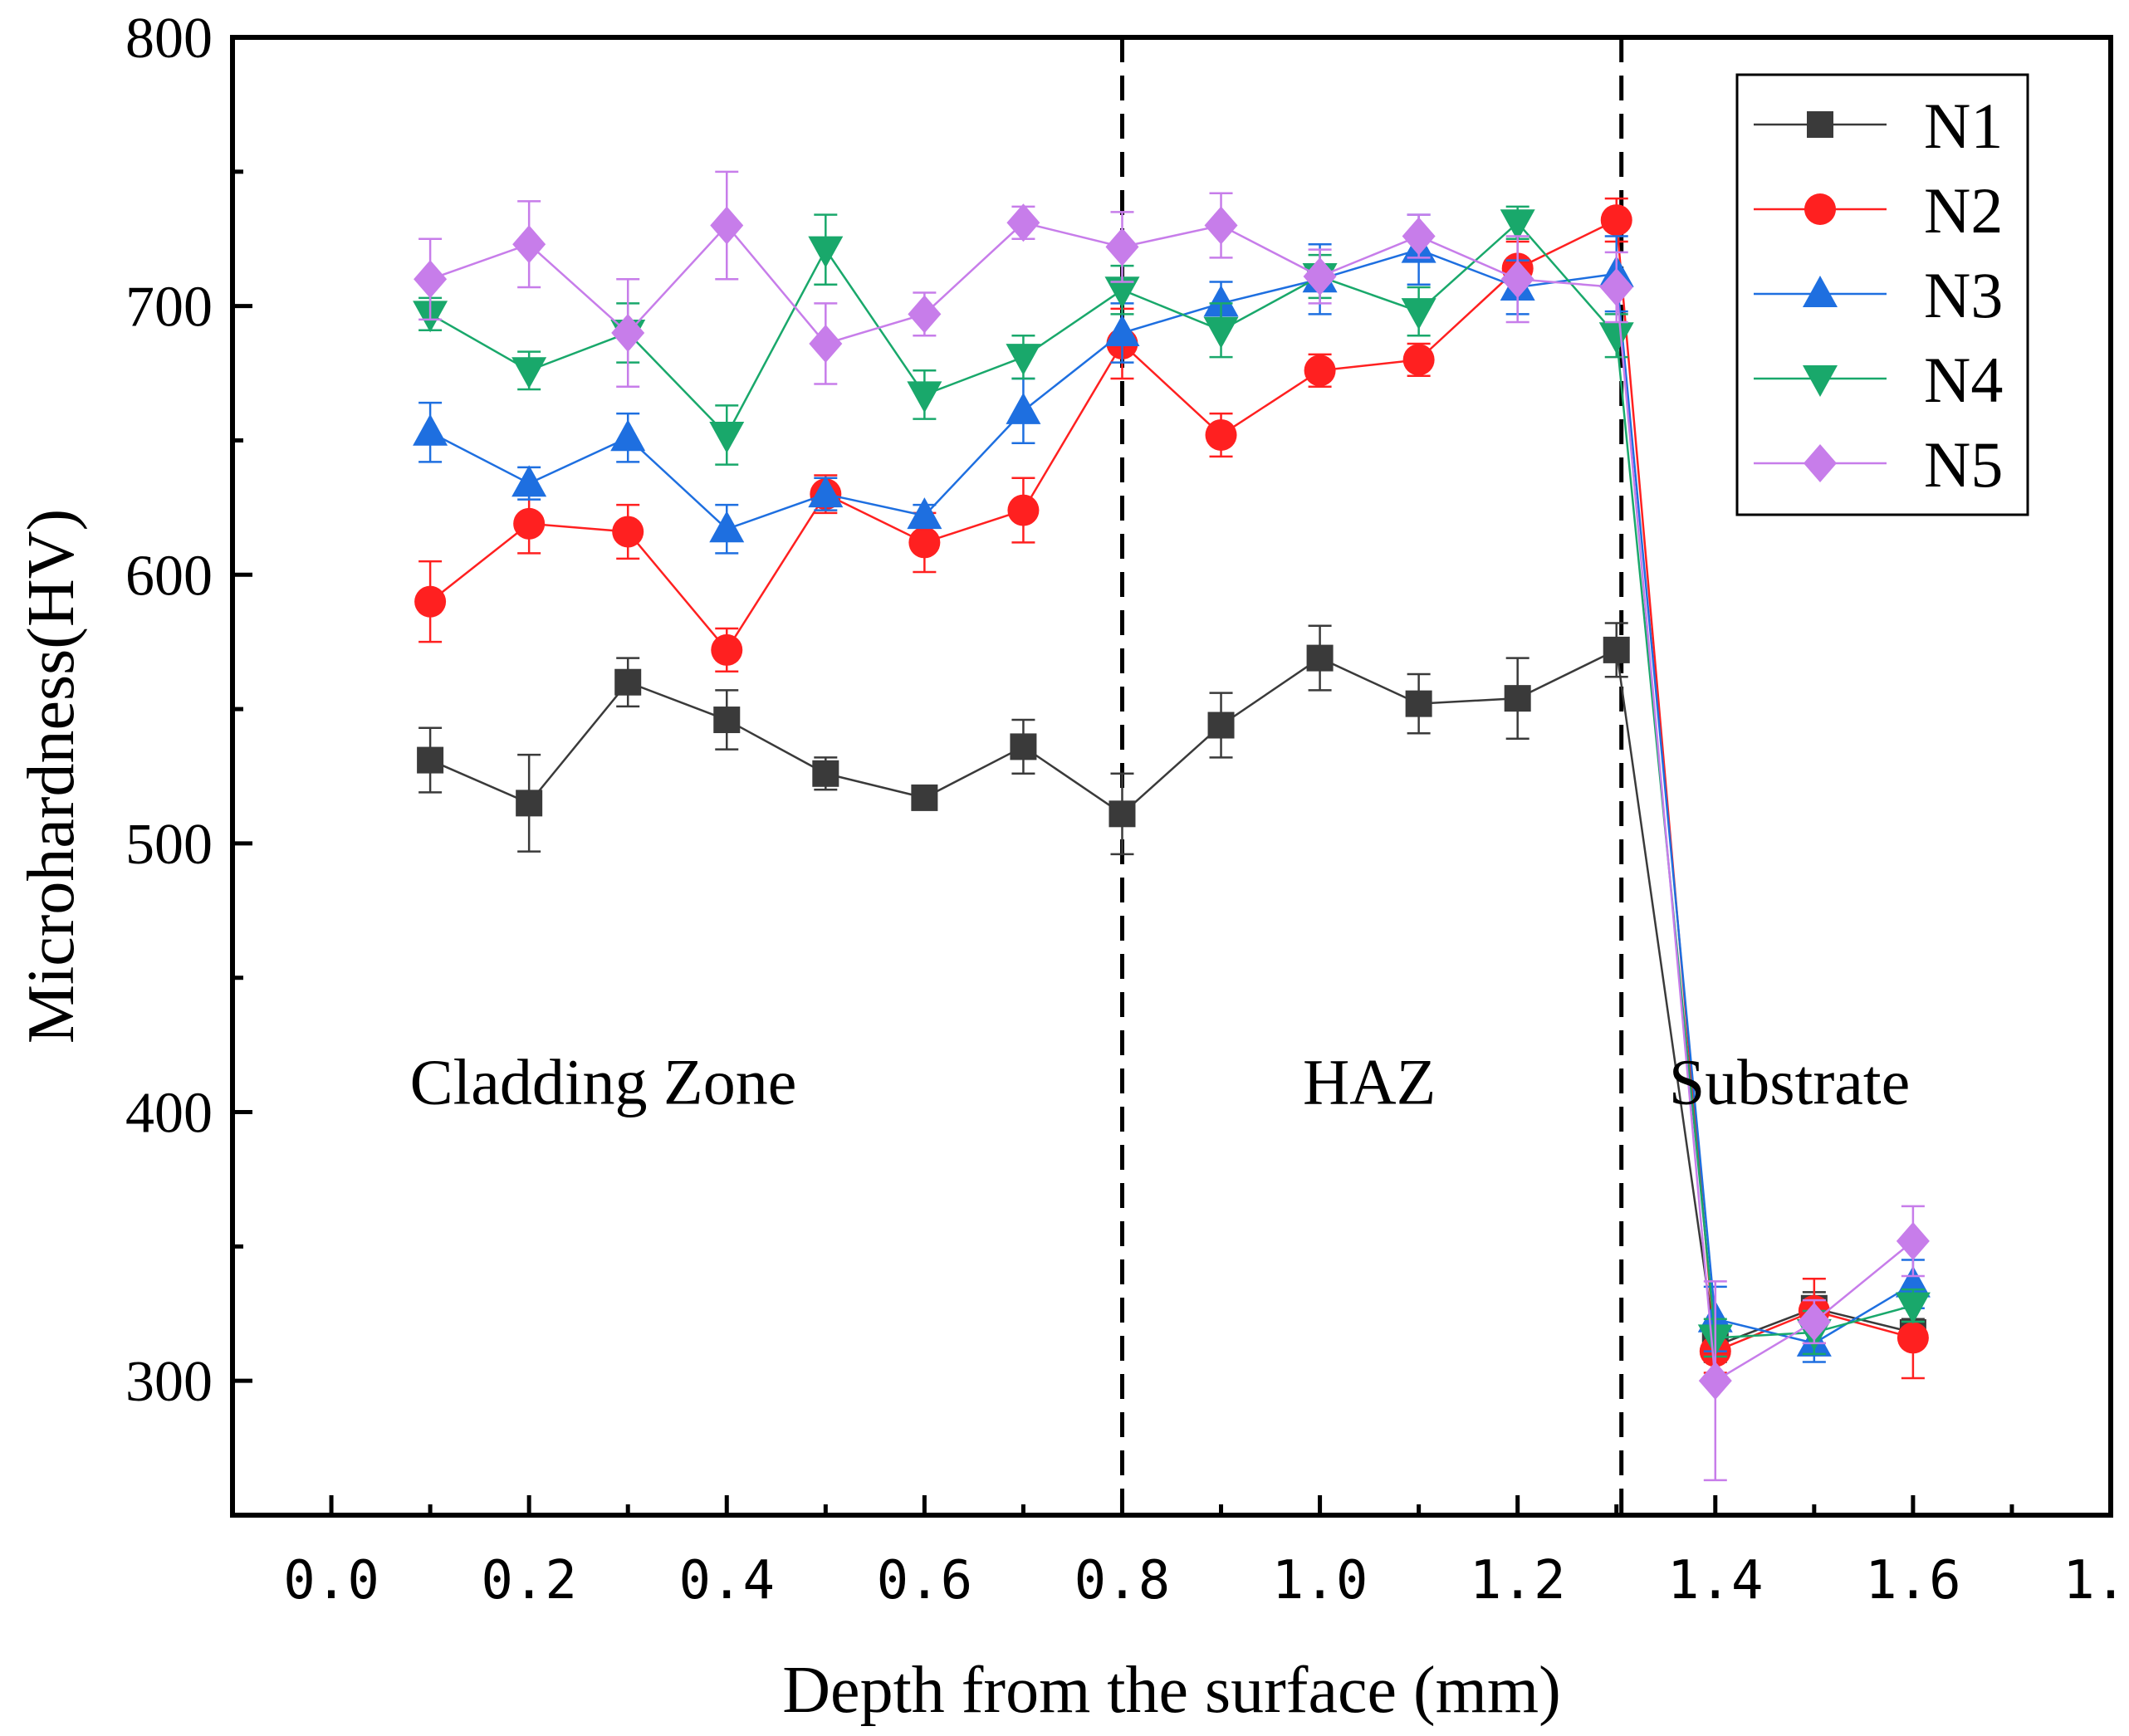 The width and height of the screenshot is (2129, 1736). I want to click on legend-item-n4: N4, so click(1878, 380).